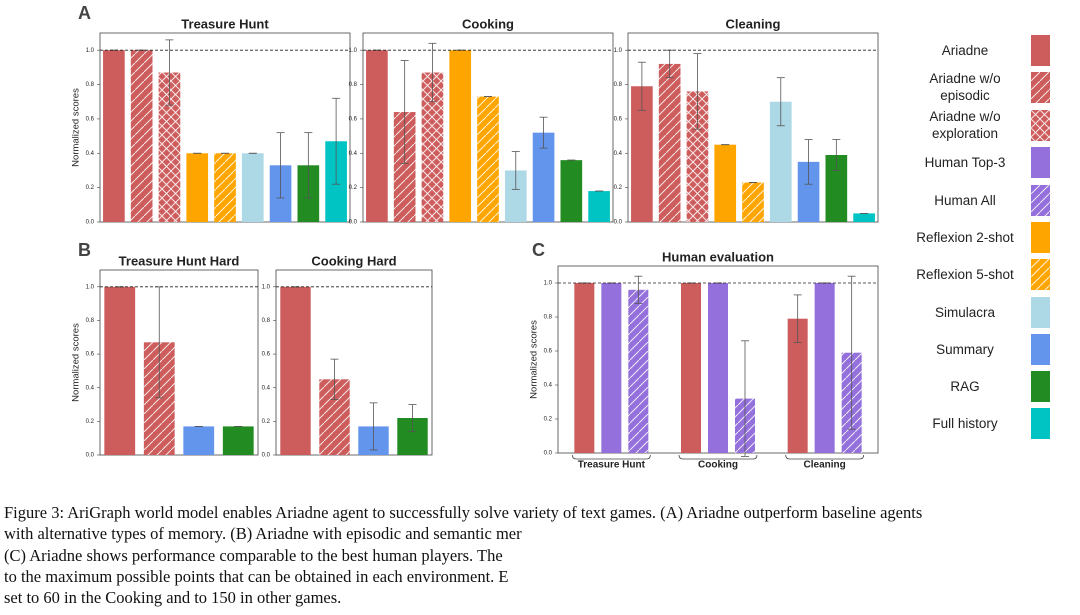 Image resolution: width=1080 pixels, height=615 pixels. Describe the element at coordinates (488, 23) in the screenshot. I see `chart-title: Cooking` at that location.